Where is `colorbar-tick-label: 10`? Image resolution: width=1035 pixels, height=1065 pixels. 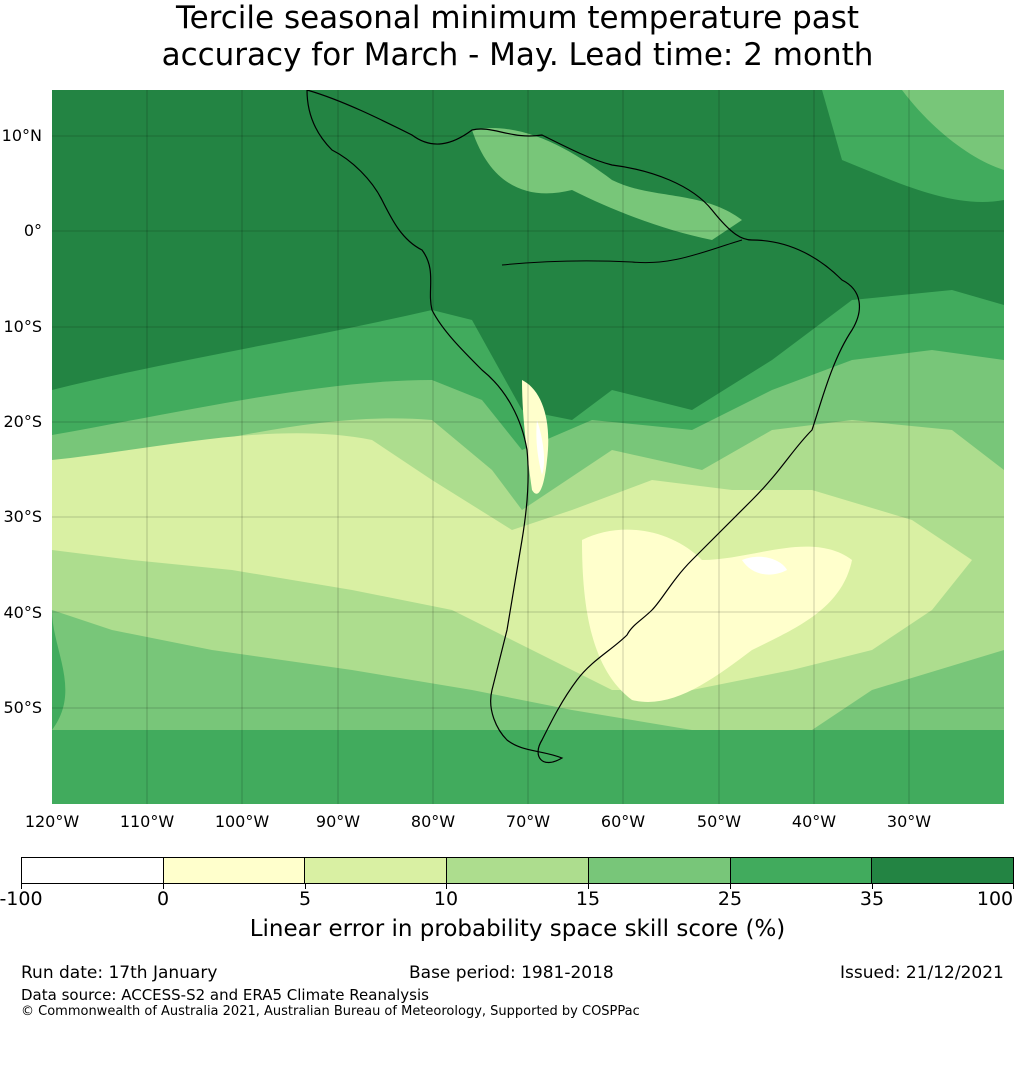
colorbar-tick-label: 10 is located at coordinates (446, 899).